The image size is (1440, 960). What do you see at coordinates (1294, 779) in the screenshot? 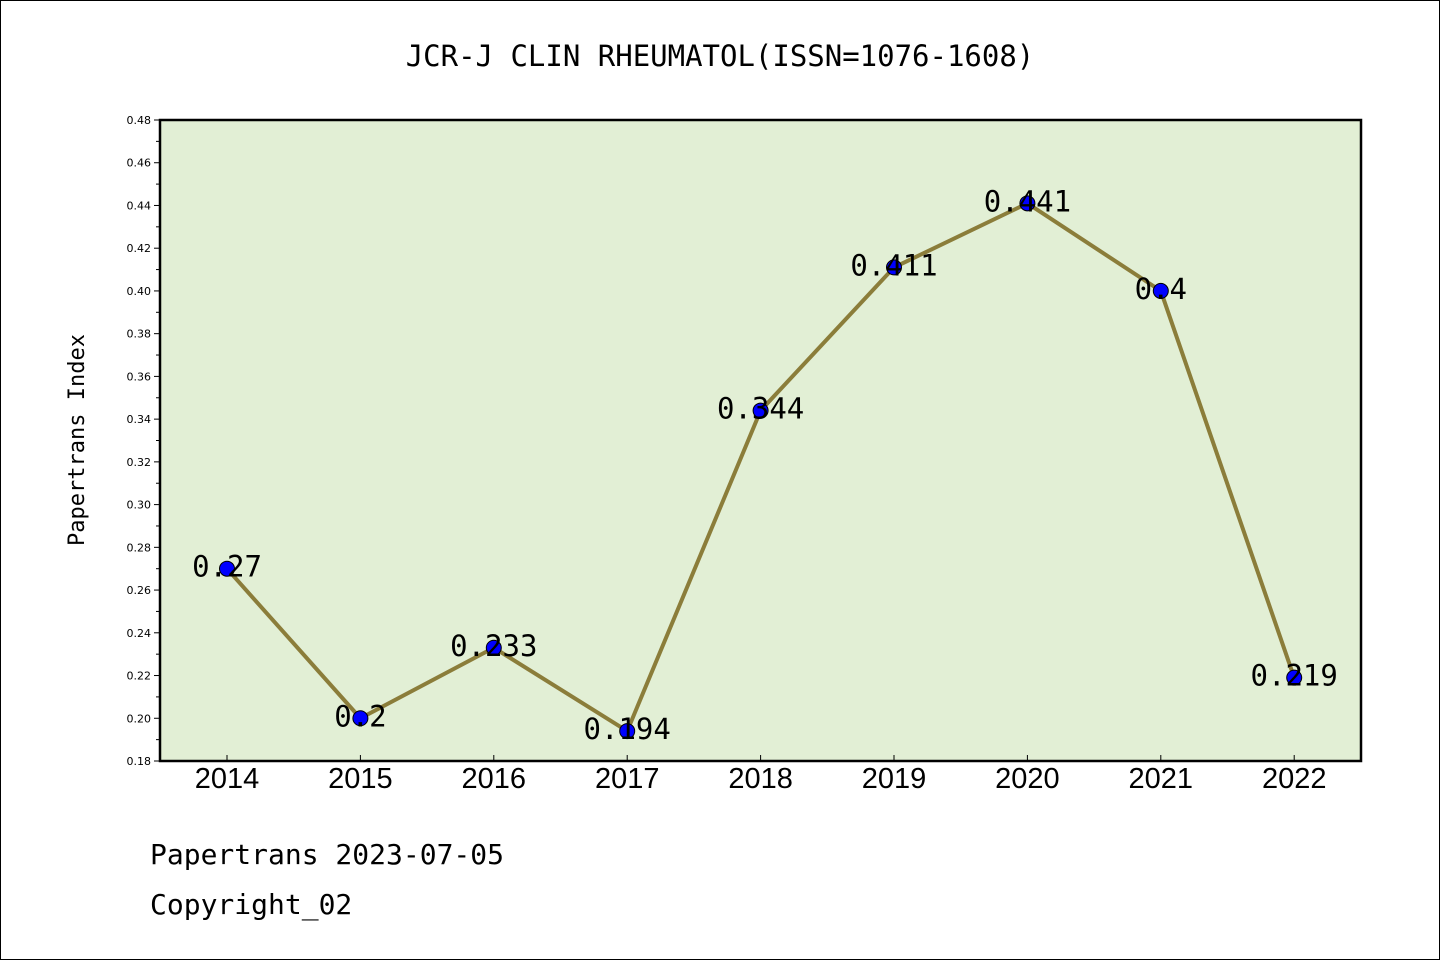
I see `x-tick-label: 2022` at bounding box center [1294, 779].